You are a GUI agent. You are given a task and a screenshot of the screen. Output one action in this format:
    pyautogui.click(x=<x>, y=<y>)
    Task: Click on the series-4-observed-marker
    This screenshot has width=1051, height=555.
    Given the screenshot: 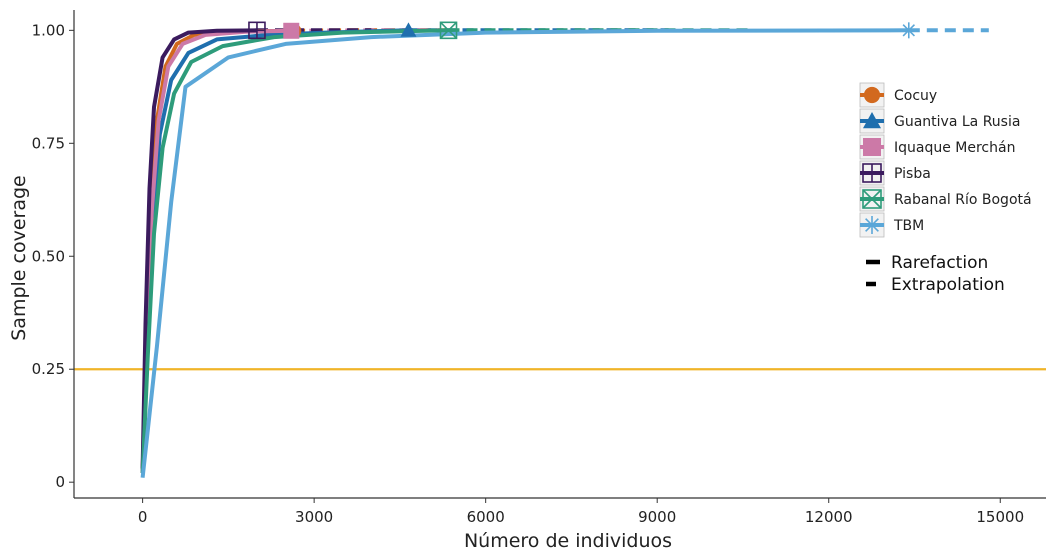 What is the action you would take?
    pyautogui.click(x=448, y=30)
    